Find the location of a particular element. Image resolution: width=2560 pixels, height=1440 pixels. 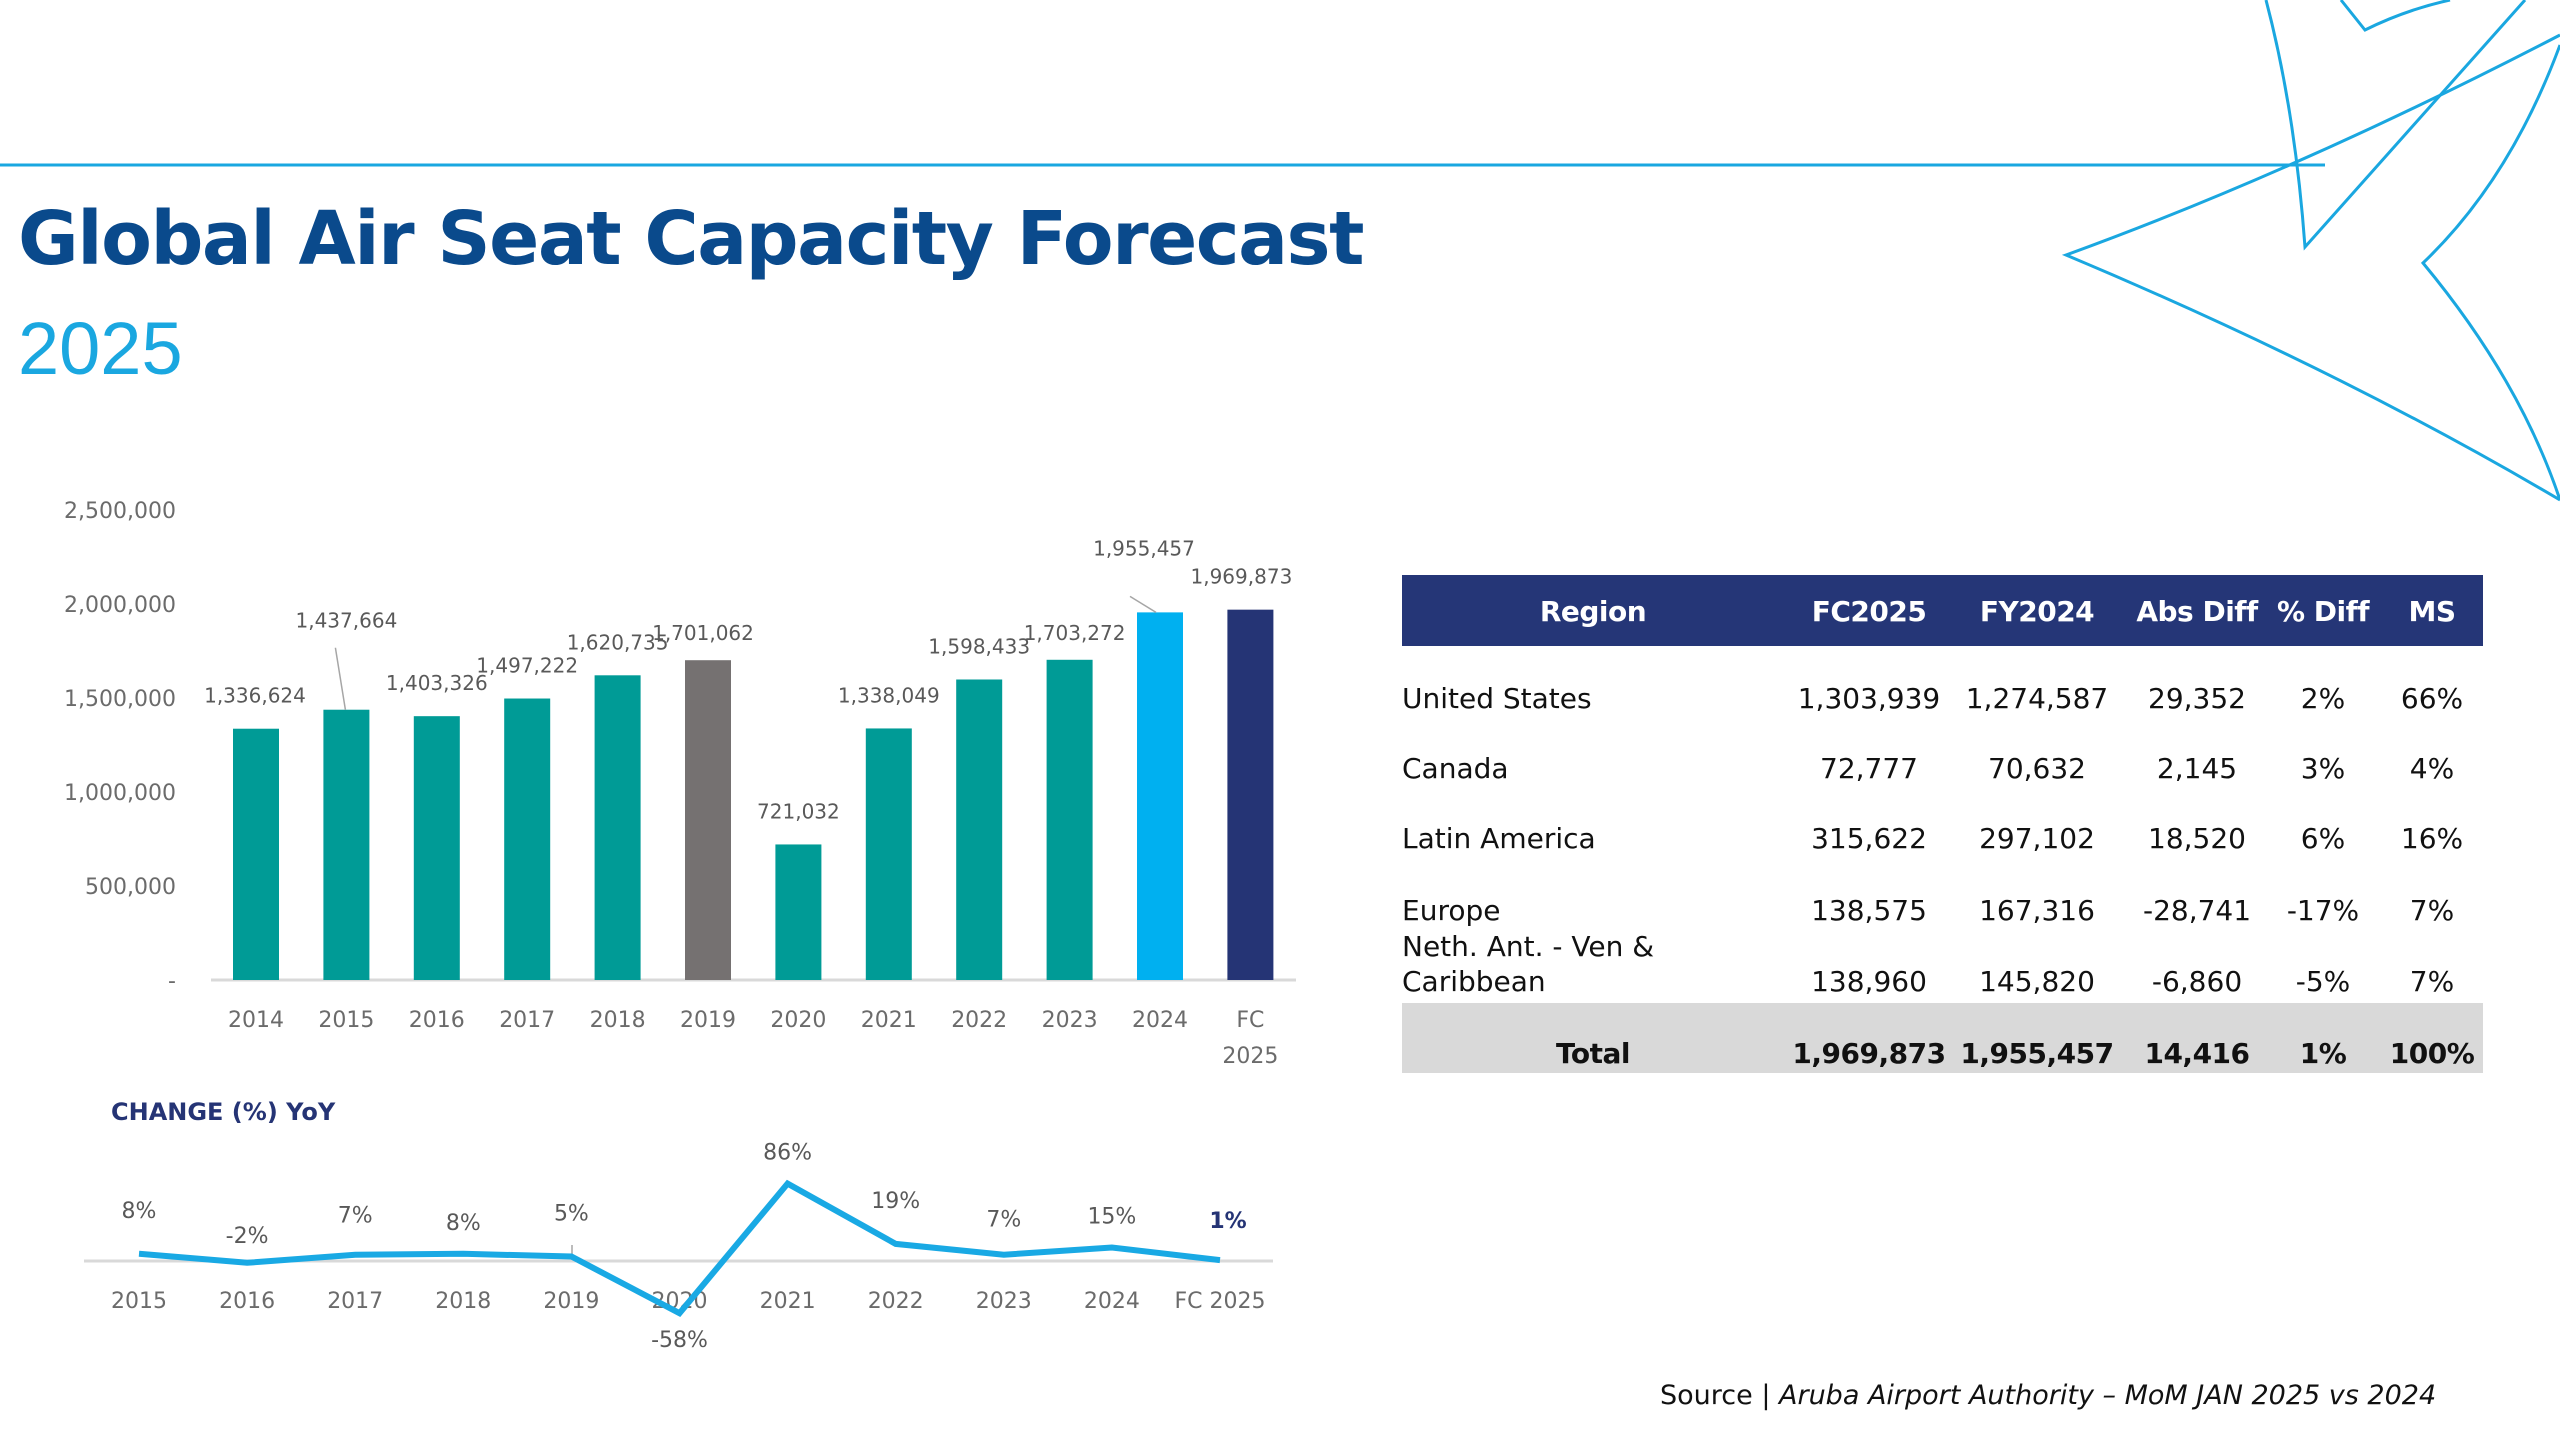

abs-diff-value: -28,741 is located at coordinates (2197, 910).